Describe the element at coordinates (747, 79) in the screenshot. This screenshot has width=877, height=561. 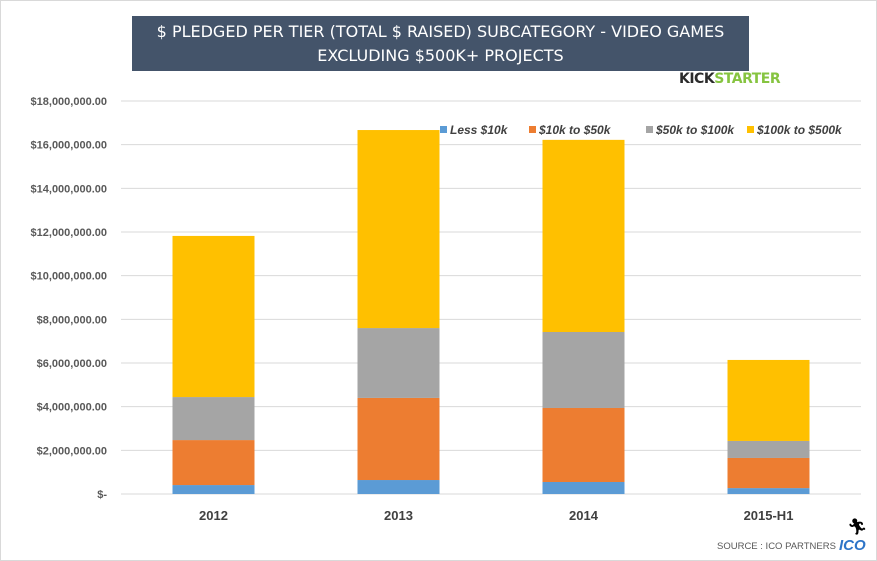
I see `kickstarter-logo-b: STARTER` at that location.